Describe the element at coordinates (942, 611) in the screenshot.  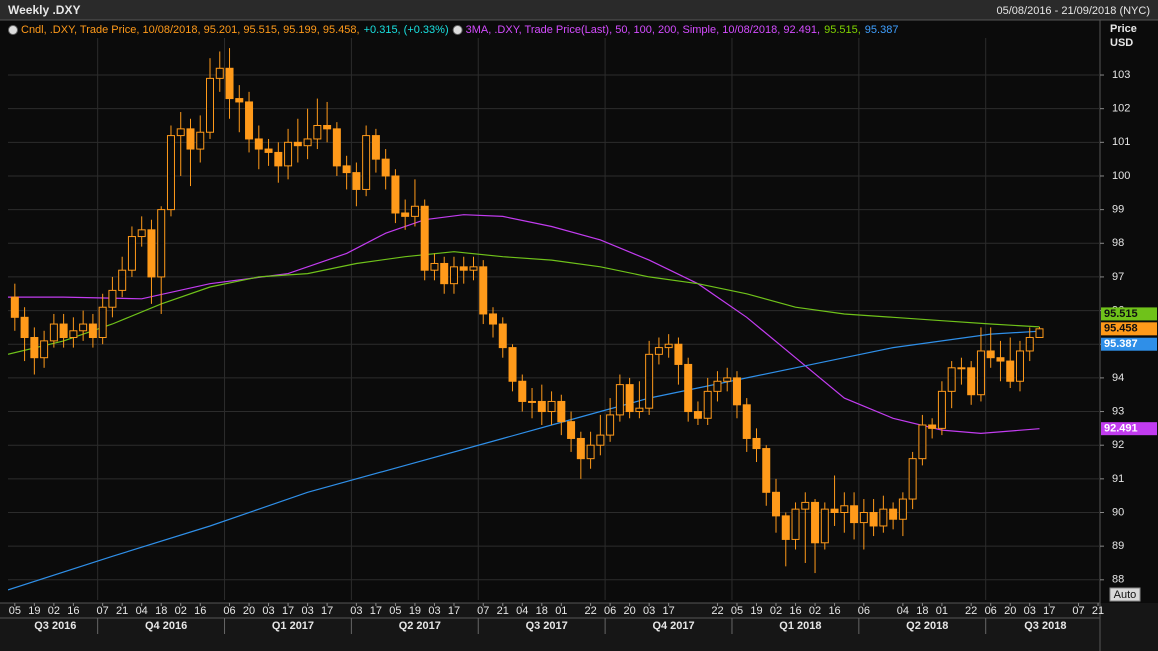
I see `x-tick-label: 01` at that location.